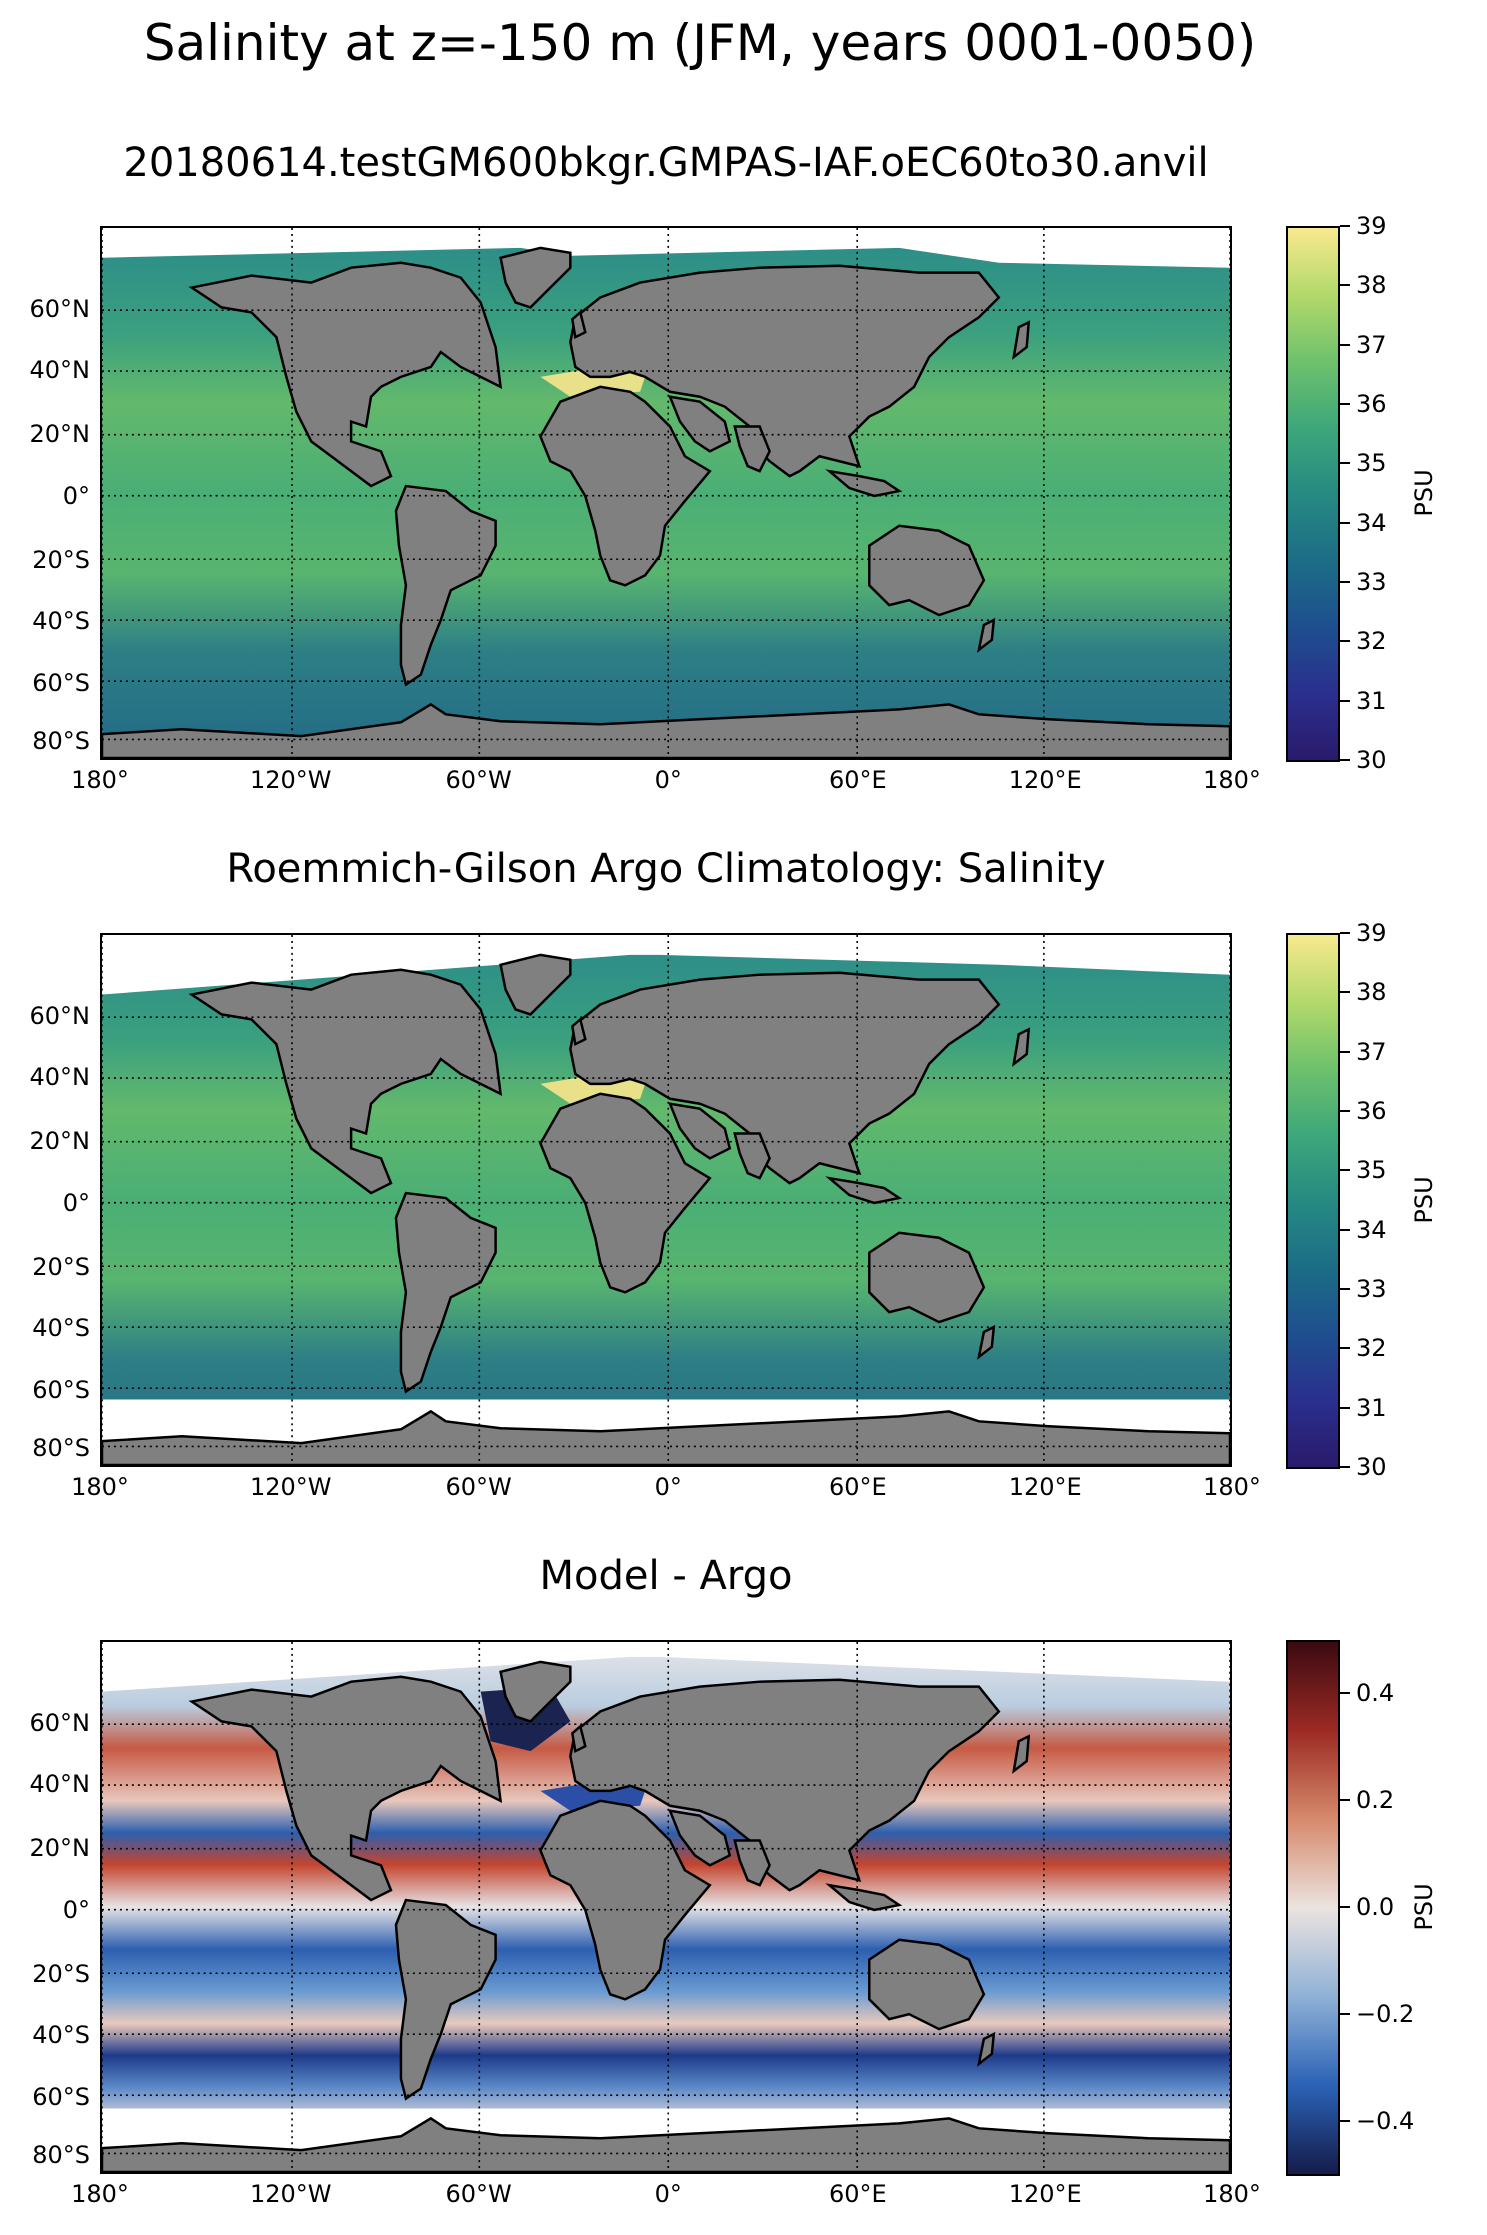 The height and width of the screenshot is (2235, 1487). Describe the element at coordinates (1371, 1051) in the screenshot. I see `colorbar-tick-label: 37` at that location.